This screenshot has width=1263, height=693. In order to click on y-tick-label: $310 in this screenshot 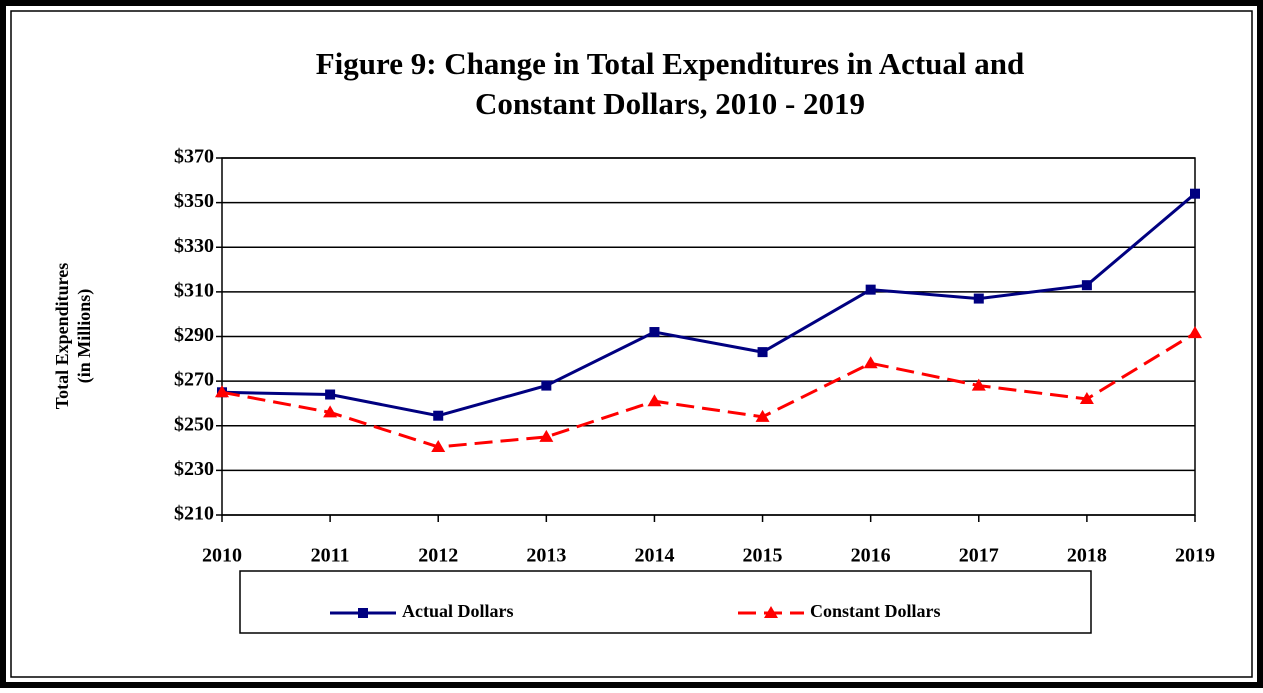, I will do `click(194, 290)`.